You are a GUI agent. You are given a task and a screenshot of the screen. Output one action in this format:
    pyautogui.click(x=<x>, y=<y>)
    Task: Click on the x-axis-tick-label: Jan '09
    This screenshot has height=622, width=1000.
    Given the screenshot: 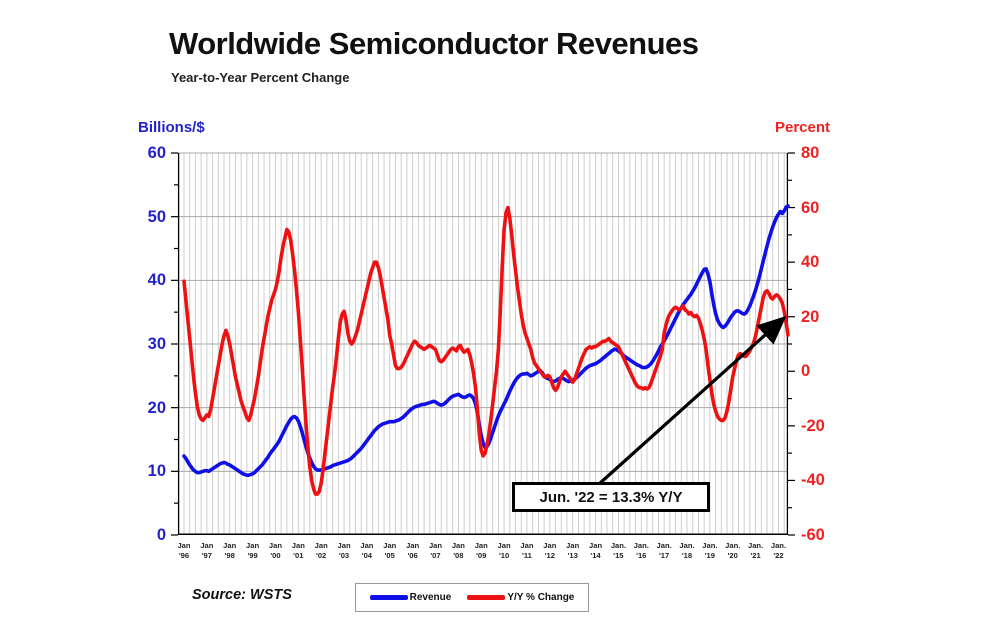 What is the action you would take?
    pyautogui.click(x=481, y=550)
    